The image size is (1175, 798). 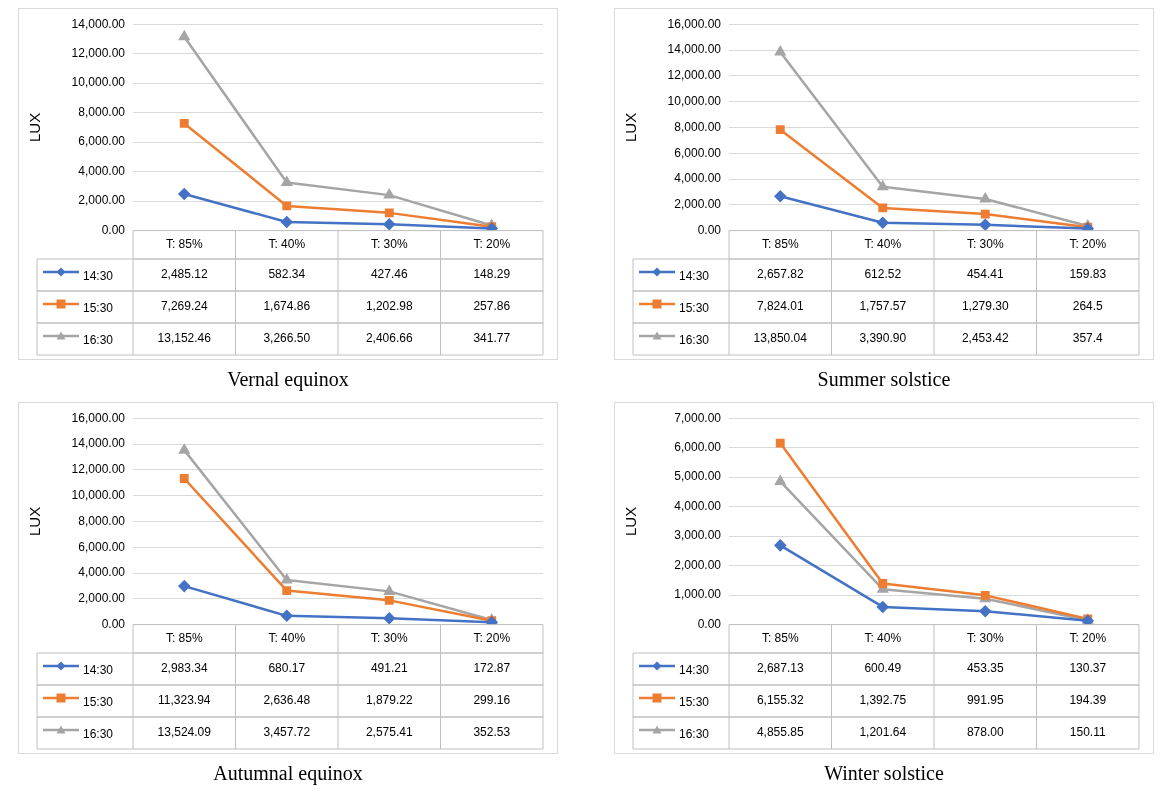 I want to click on data-label: 1,757.57, so click(x=883, y=306).